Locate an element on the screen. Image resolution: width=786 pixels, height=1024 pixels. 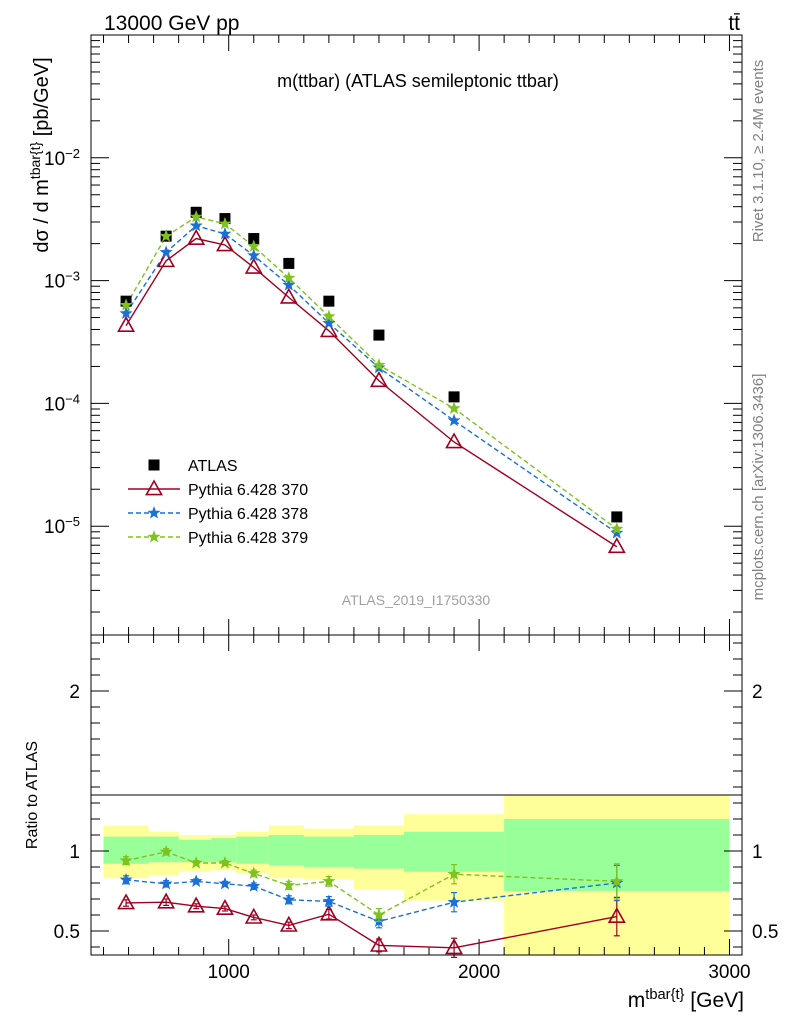
legend-label: Pythia 6.428 378 is located at coordinates (248, 514).